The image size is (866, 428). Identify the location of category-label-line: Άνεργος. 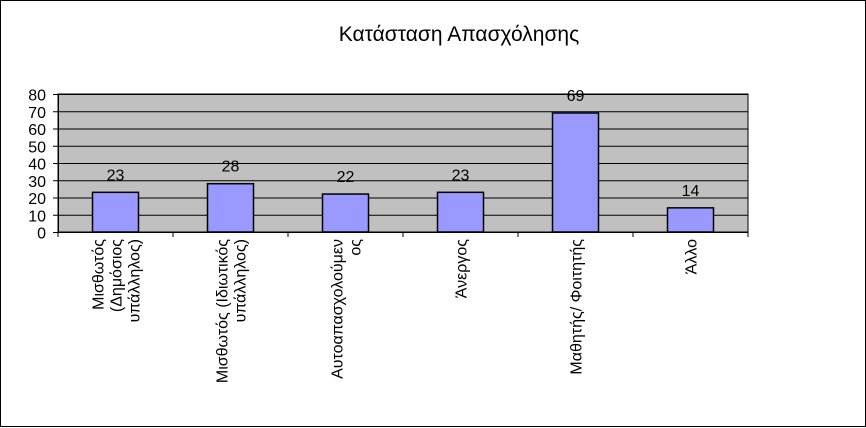
(462, 269).